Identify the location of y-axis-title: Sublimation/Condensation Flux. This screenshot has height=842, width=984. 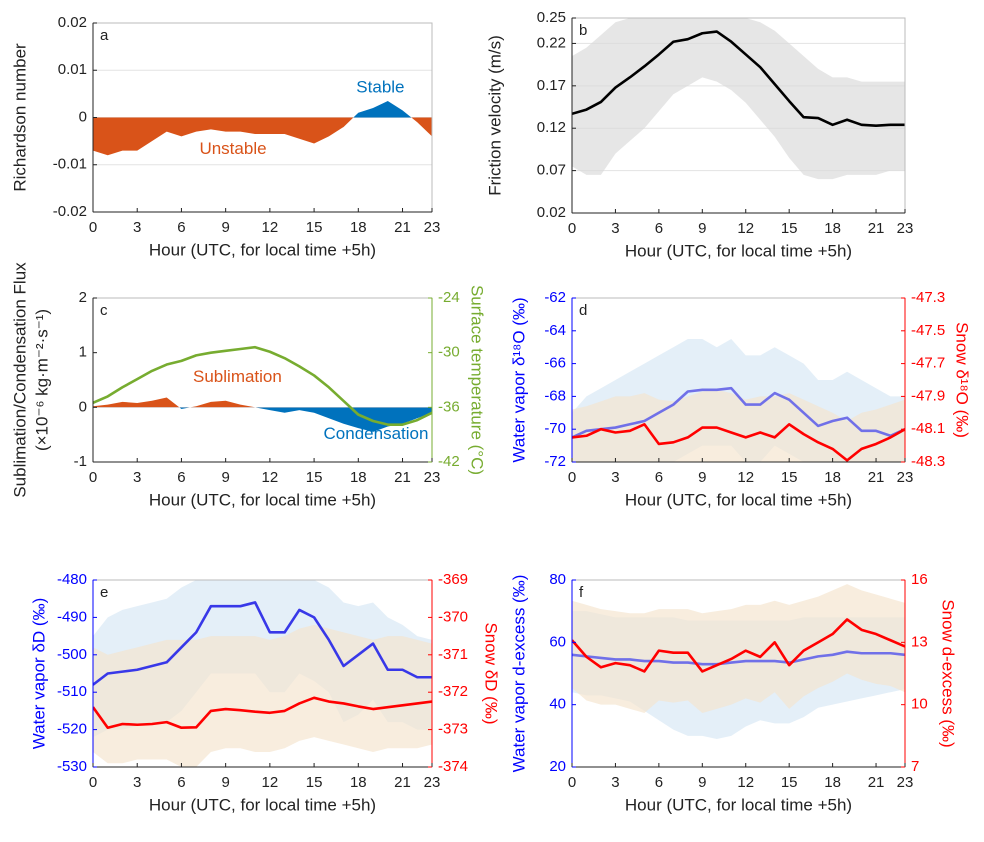
(19, 380).